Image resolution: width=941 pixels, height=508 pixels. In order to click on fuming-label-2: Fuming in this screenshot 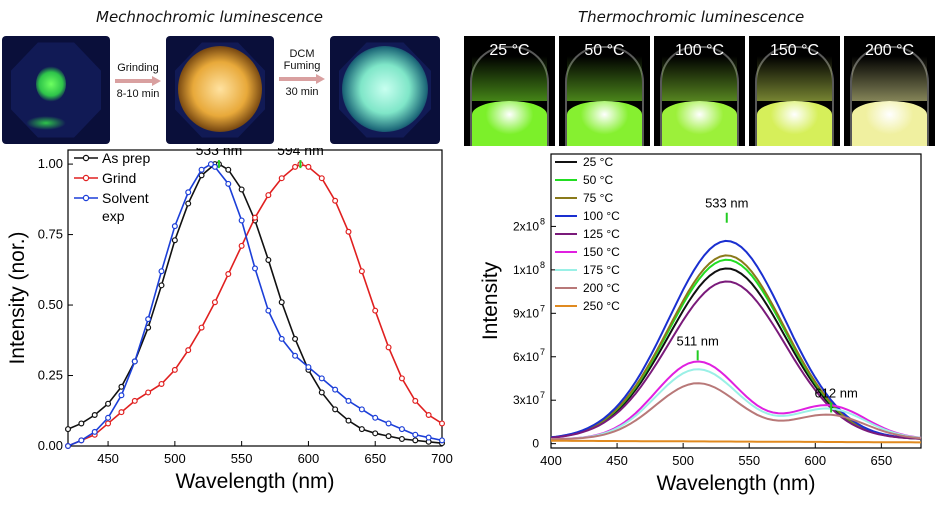, I will do `click(302, 66)`.